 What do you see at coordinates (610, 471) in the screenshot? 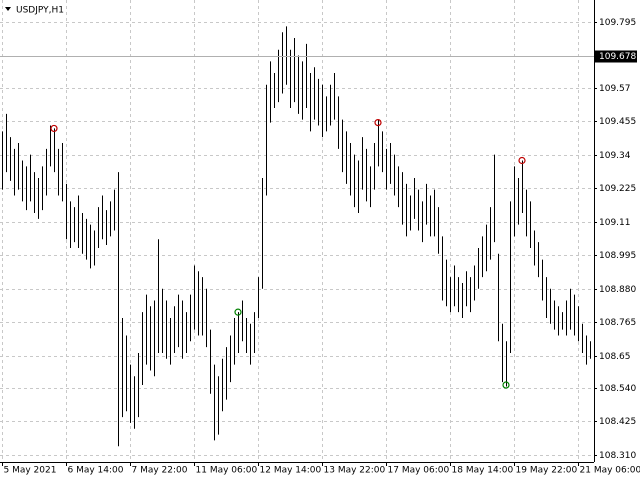
I see `x-tick-label: 21 May 06:00` at bounding box center [610, 471].